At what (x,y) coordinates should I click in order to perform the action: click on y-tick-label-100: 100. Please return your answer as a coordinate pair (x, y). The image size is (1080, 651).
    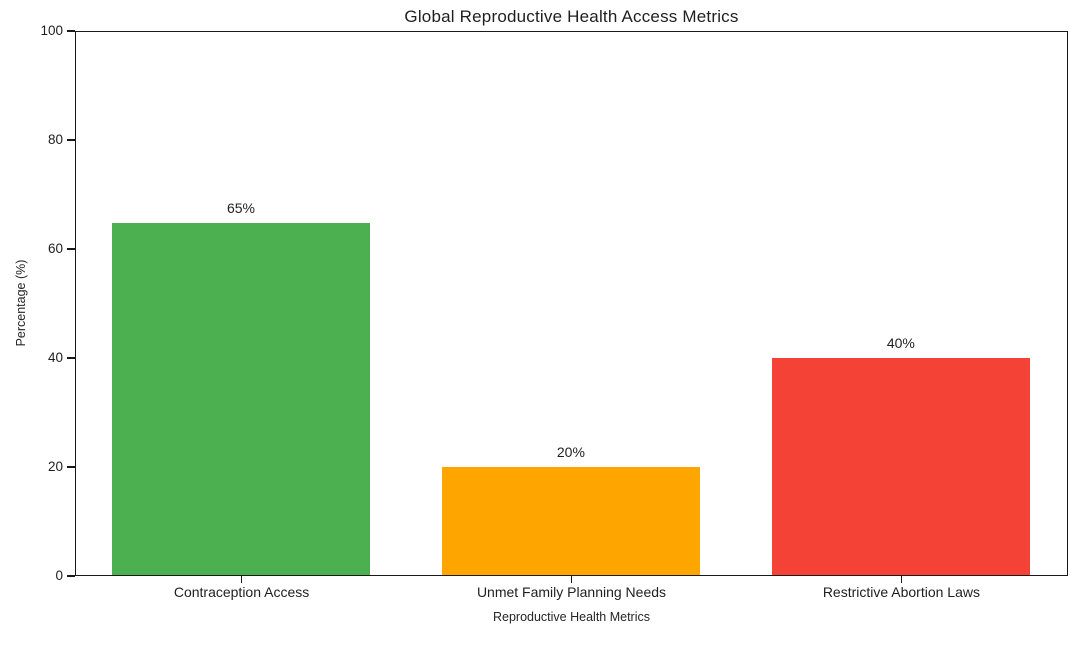
    Looking at the image, I should click on (51, 30).